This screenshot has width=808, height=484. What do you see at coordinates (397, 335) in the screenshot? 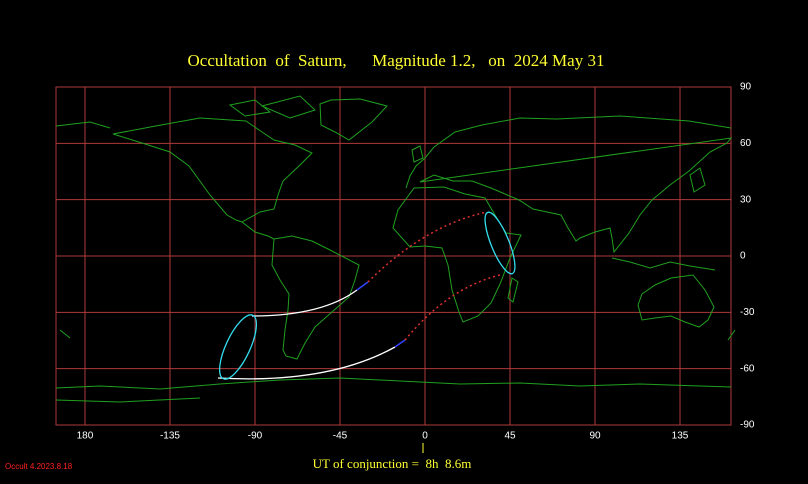
I see `new-zealand` at bounding box center [397, 335].